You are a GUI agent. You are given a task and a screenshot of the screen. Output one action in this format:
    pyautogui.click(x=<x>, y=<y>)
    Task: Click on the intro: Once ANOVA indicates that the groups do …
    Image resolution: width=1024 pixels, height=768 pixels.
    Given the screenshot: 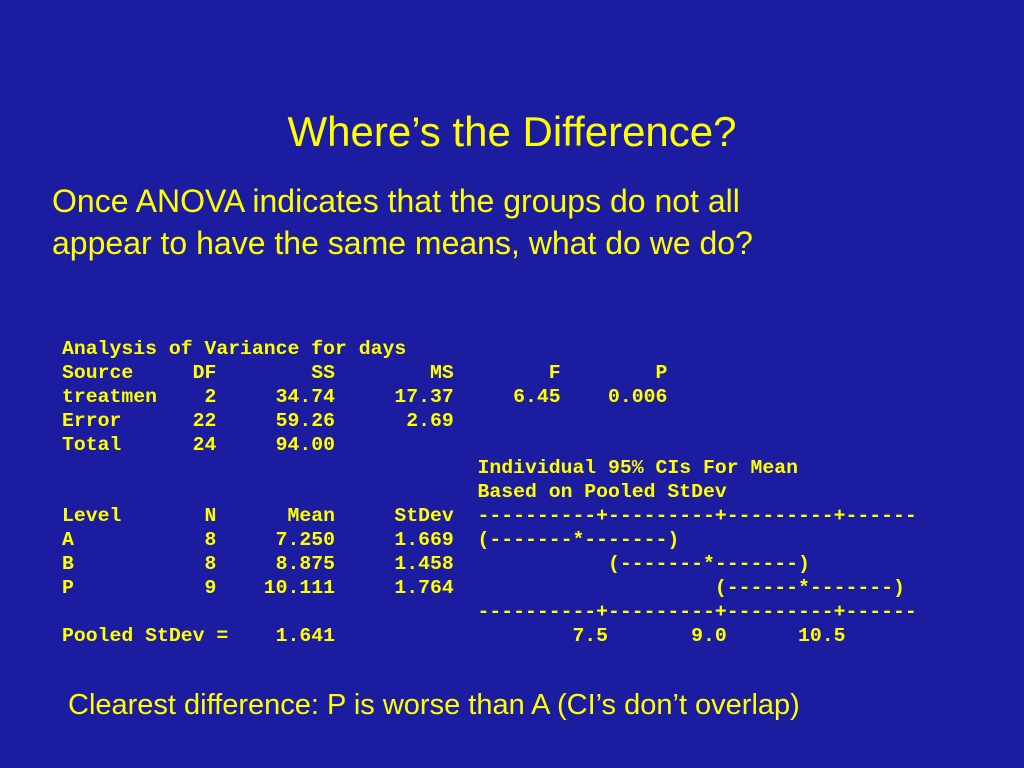 What is the action you would take?
    pyautogui.click(x=402, y=222)
    